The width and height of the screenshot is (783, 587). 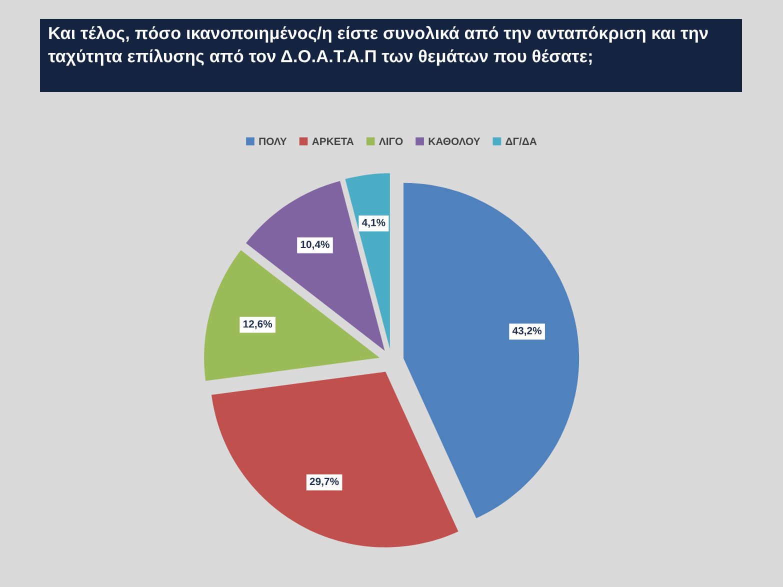 I want to click on data-label: 43,2%, so click(x=527, y=331).